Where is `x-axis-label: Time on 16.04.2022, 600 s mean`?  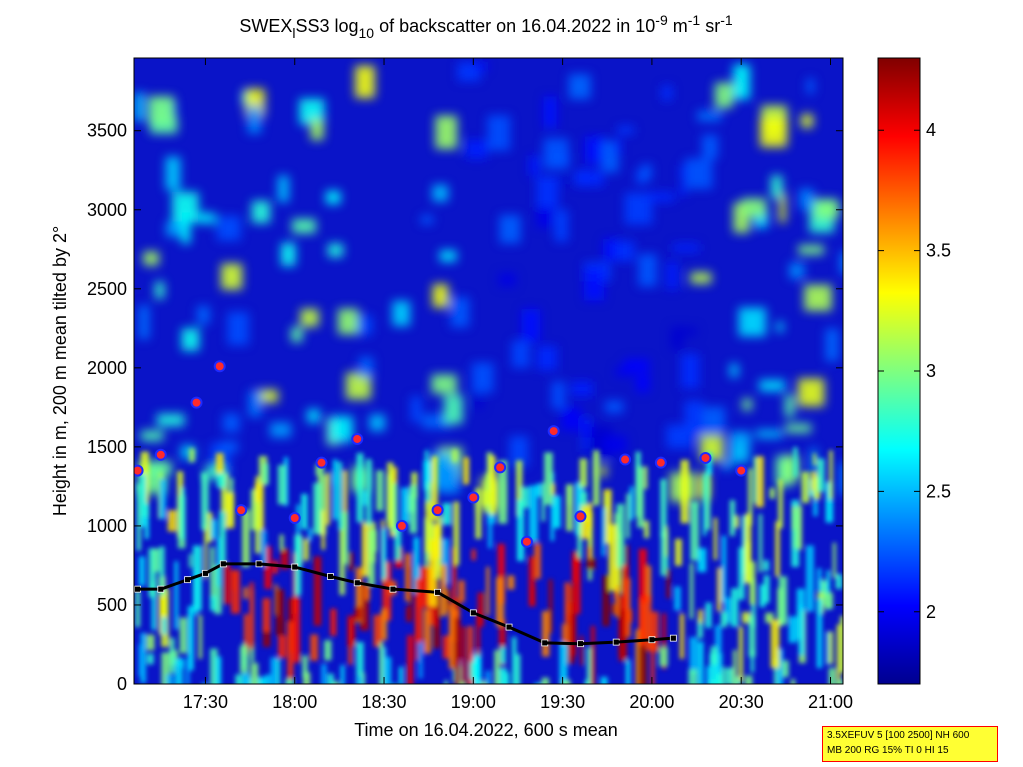 x-axis-label: Time on 16.04.2022, 600 s mean is located at coordinates (486, 730).